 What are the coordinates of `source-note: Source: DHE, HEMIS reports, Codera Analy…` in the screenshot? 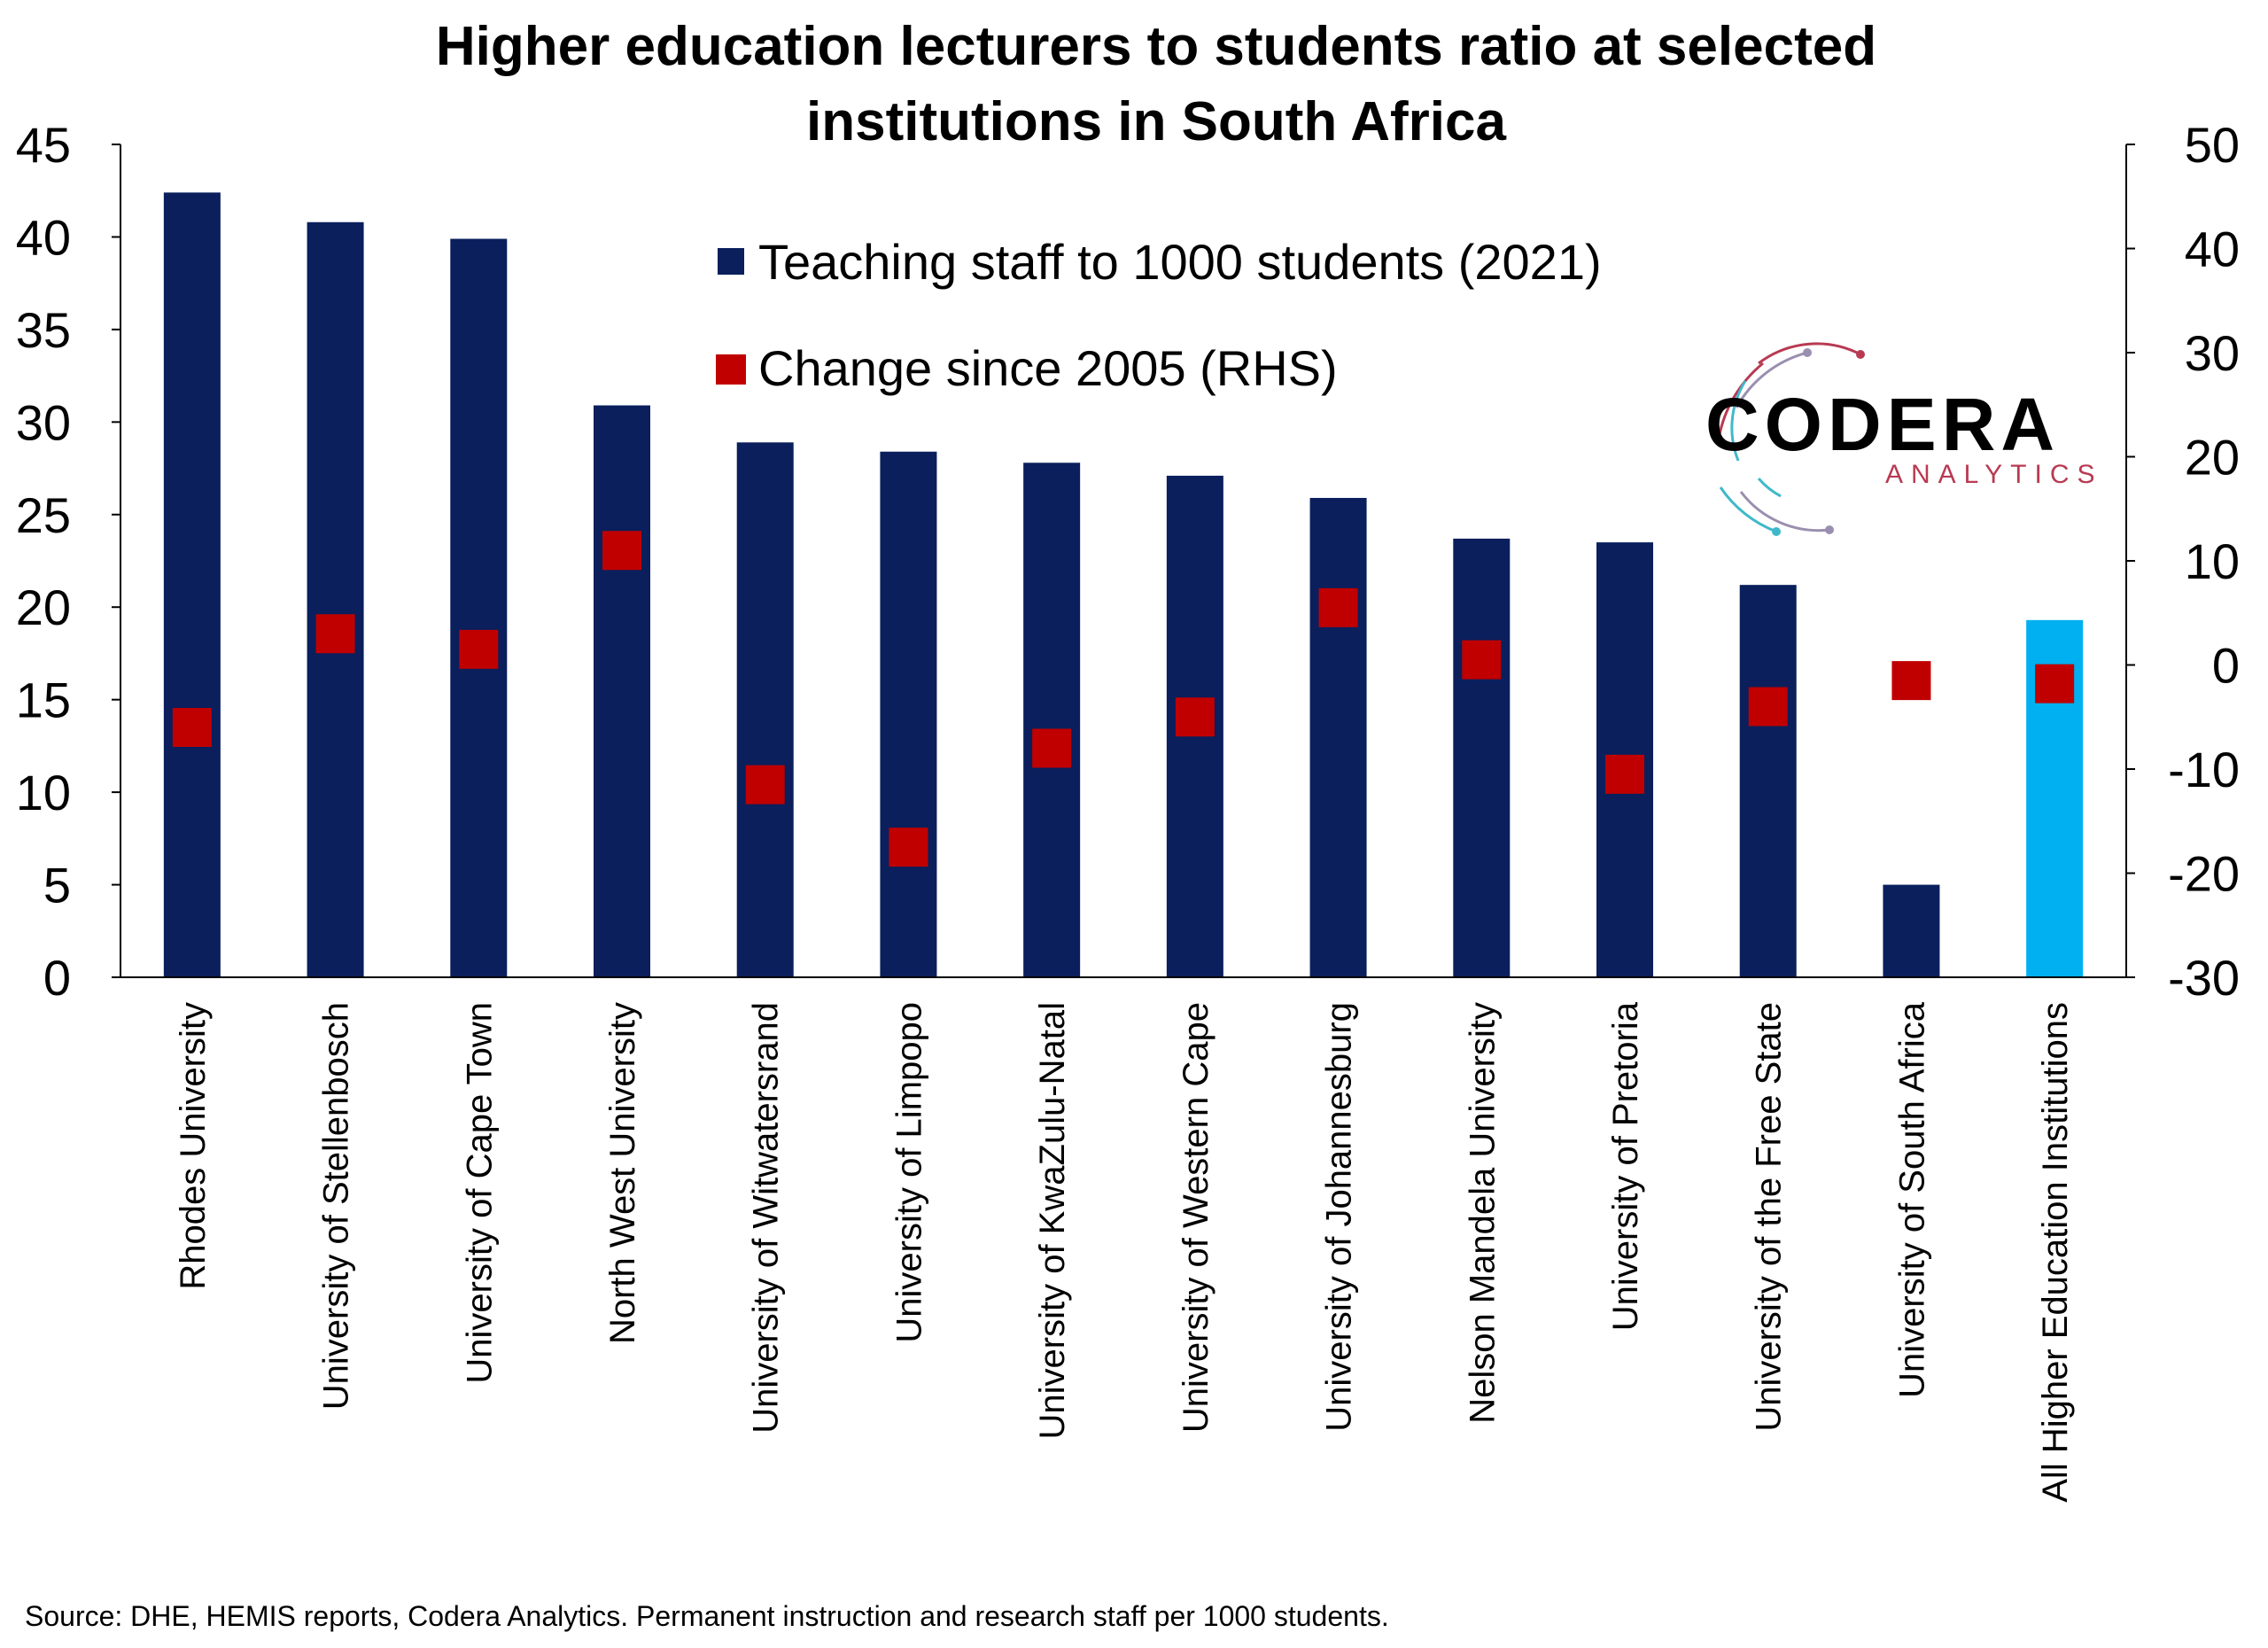 It's located at (707, 1616).